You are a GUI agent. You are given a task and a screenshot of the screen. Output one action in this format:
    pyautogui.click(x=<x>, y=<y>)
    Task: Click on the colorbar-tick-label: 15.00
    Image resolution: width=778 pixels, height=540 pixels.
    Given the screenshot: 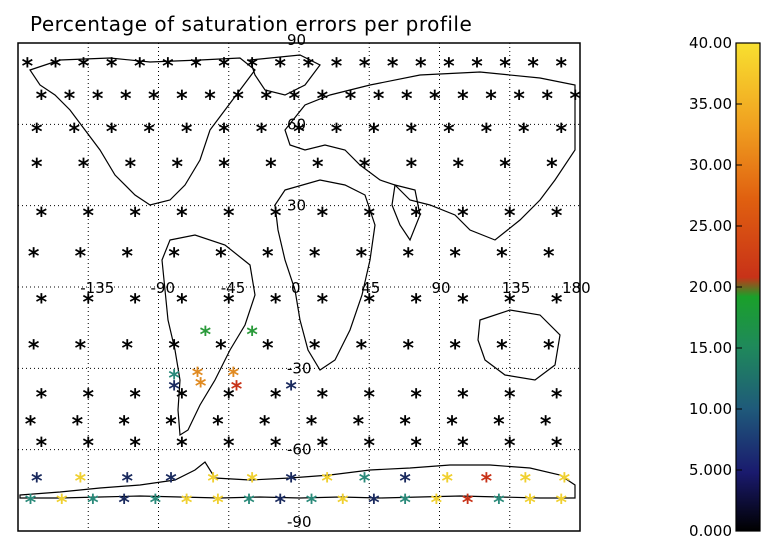 What is the action you would take?
    pyautogui.click(x=710, y=348)
    